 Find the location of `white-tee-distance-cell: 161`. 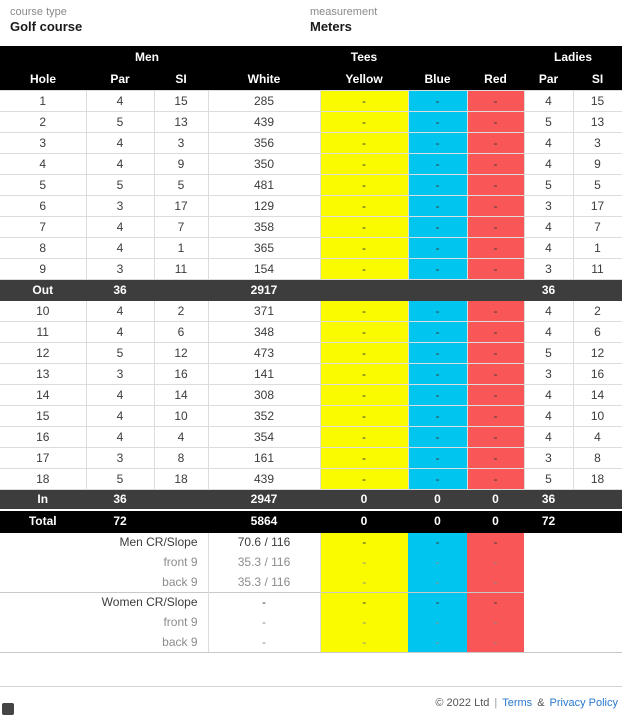

white-tee-distance-cell: 161 is located at coordinates (264, 457).